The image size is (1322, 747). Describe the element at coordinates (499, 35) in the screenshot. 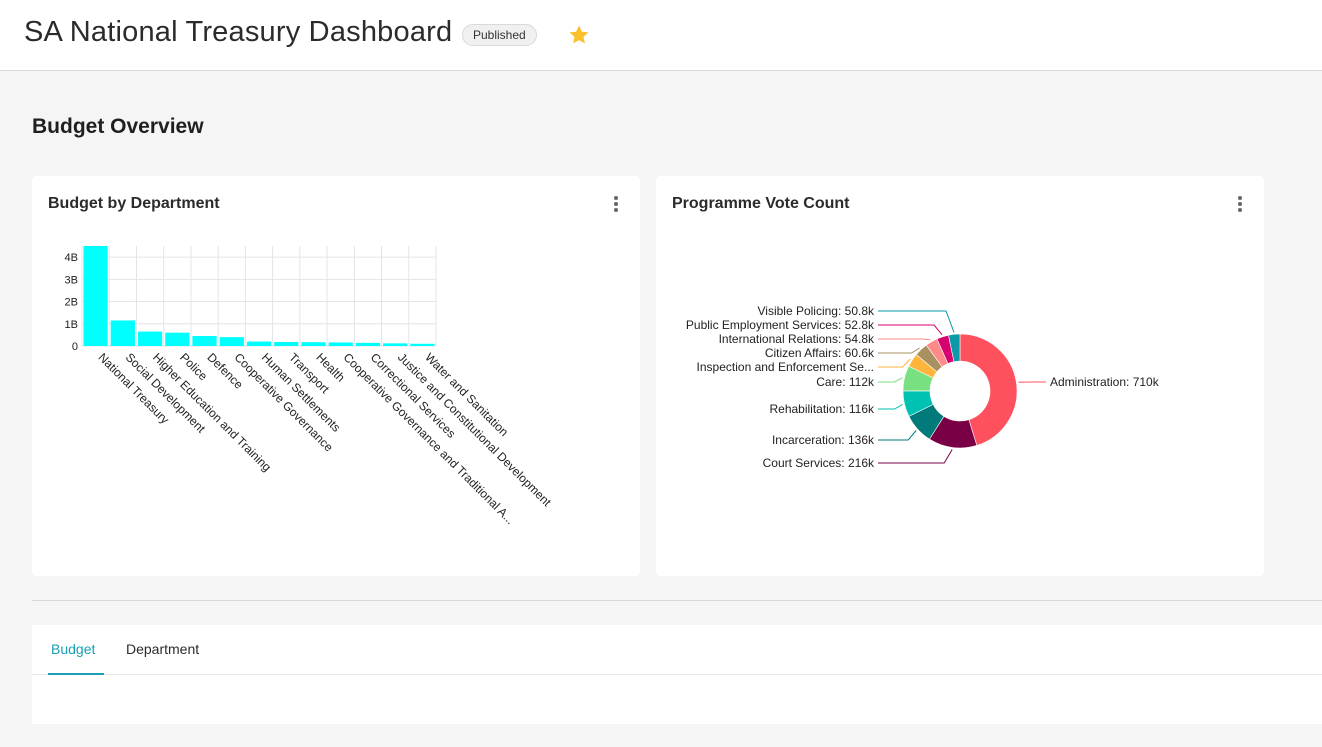

I see `status-badge: Published` at that location.